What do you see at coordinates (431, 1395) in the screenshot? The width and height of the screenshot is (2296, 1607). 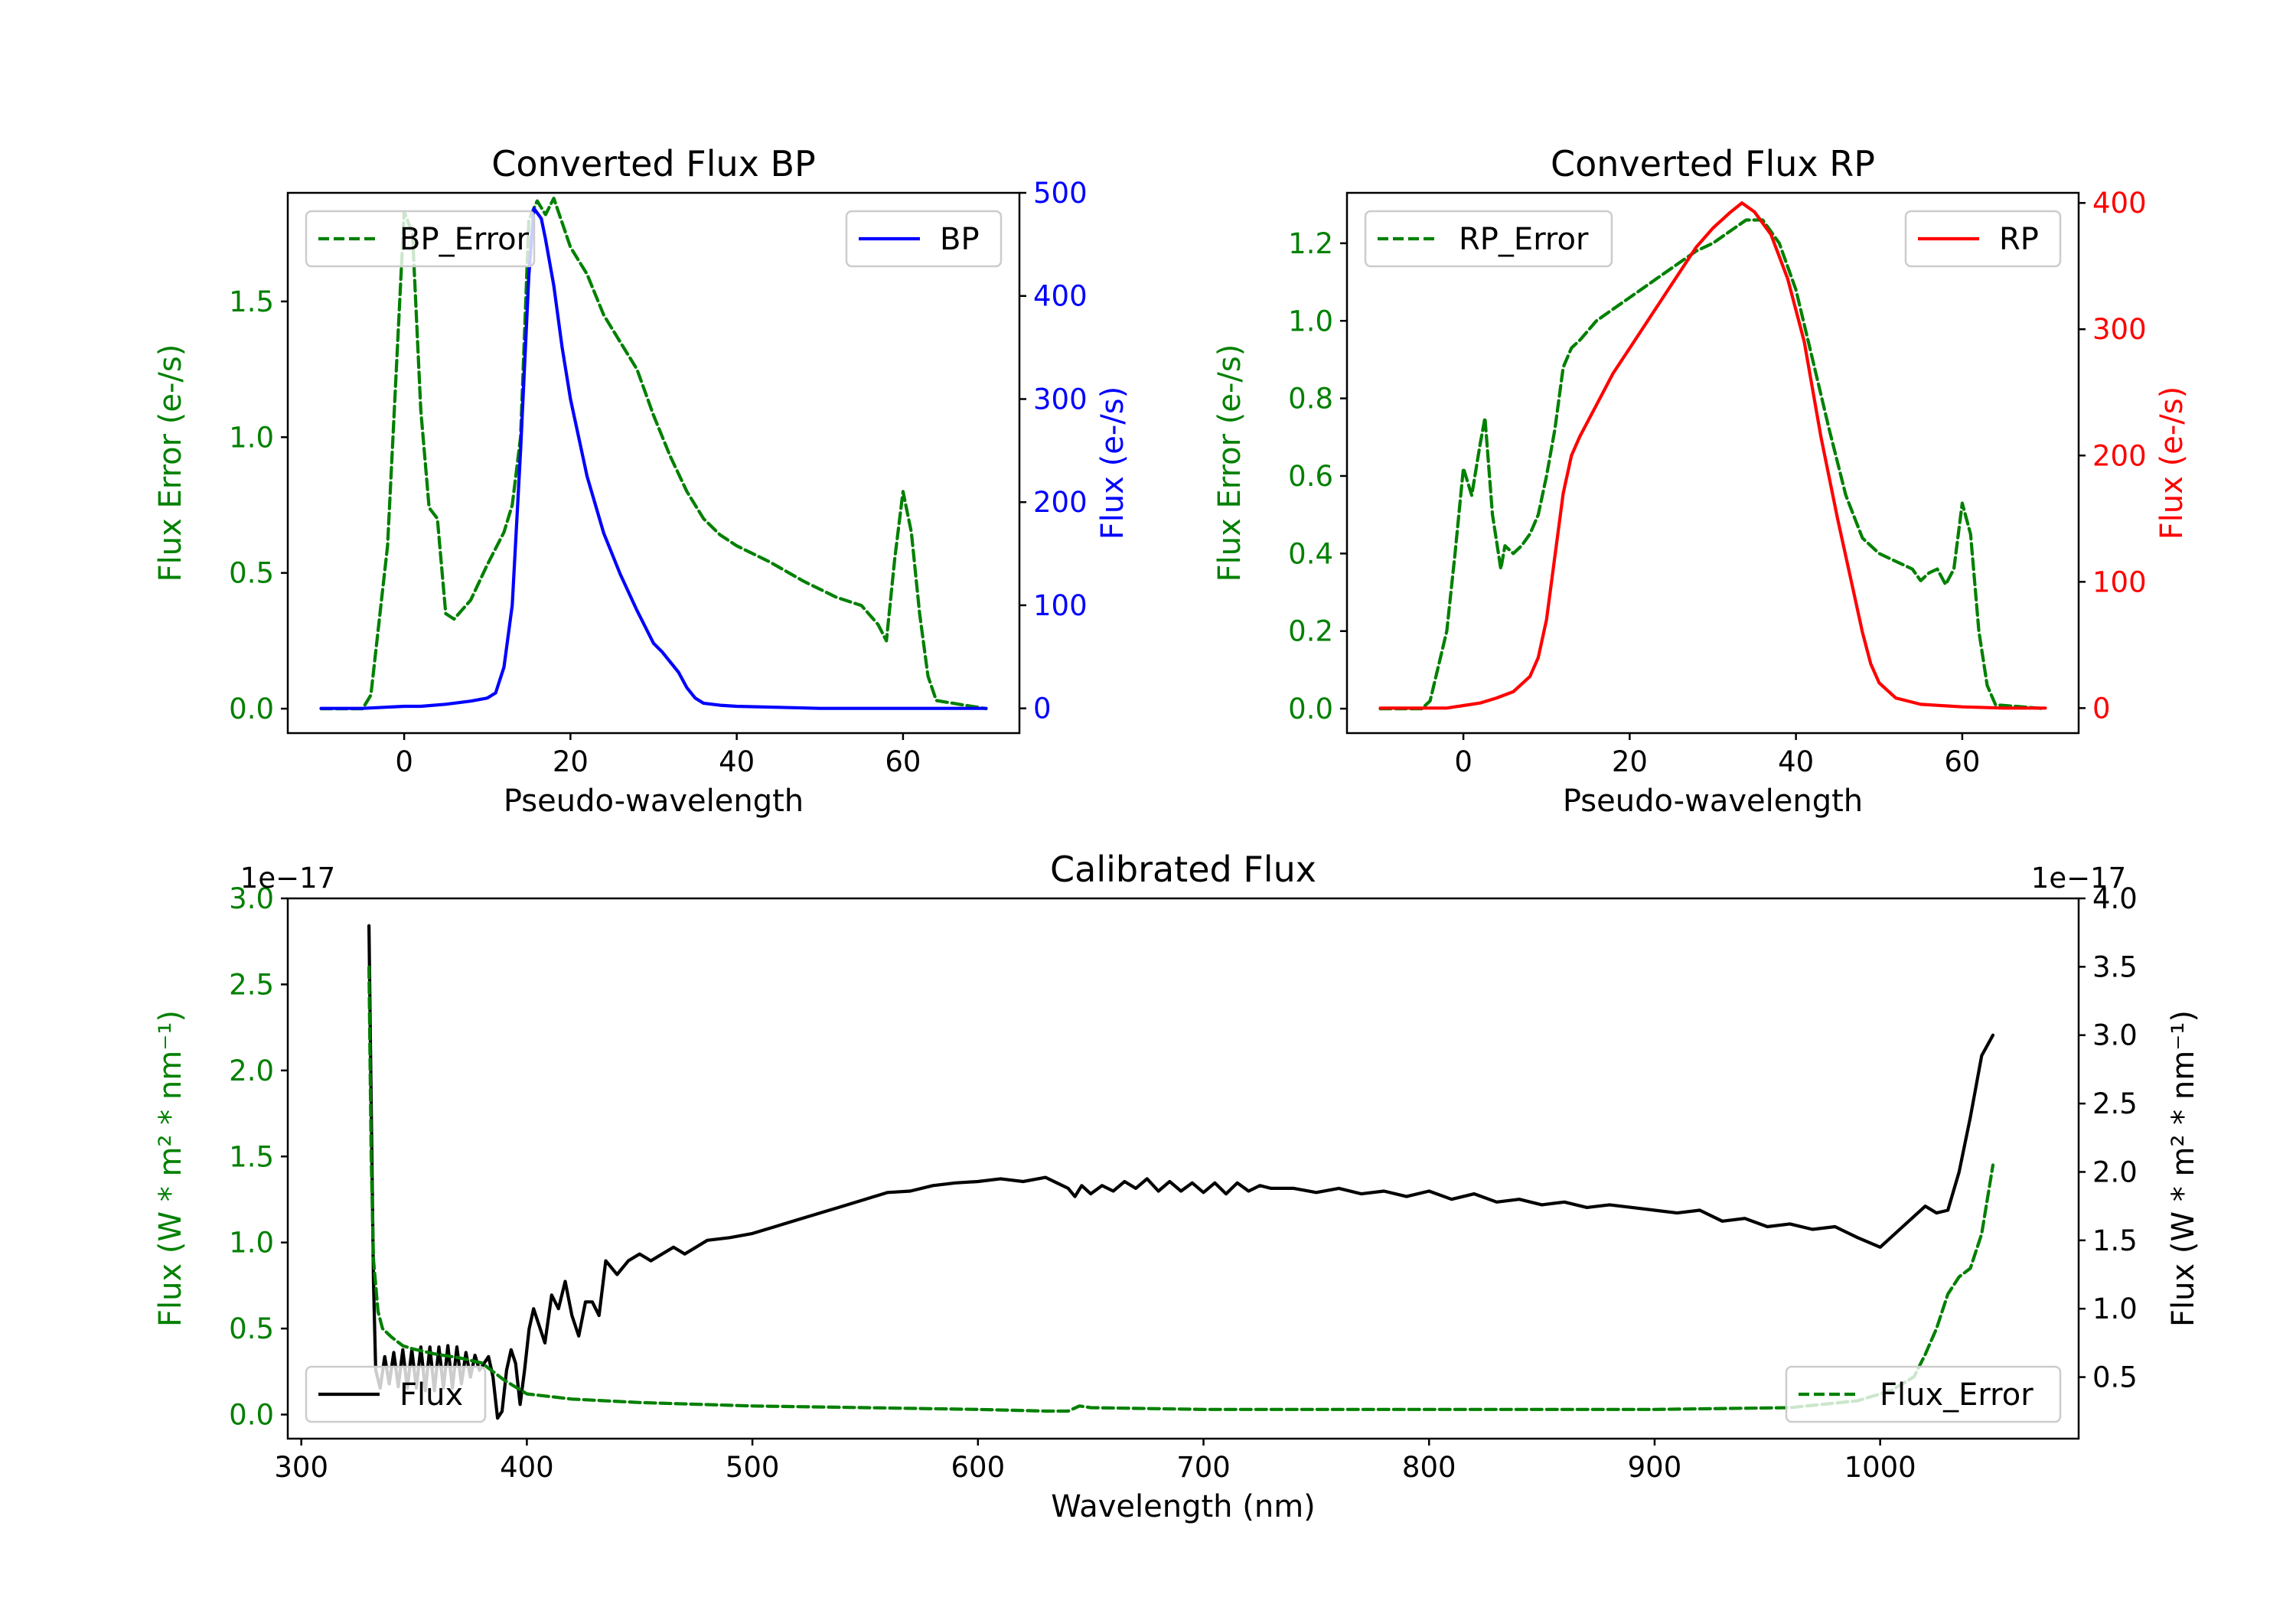 I see `legend-label: Flux` at bounding box center [431, 1395].